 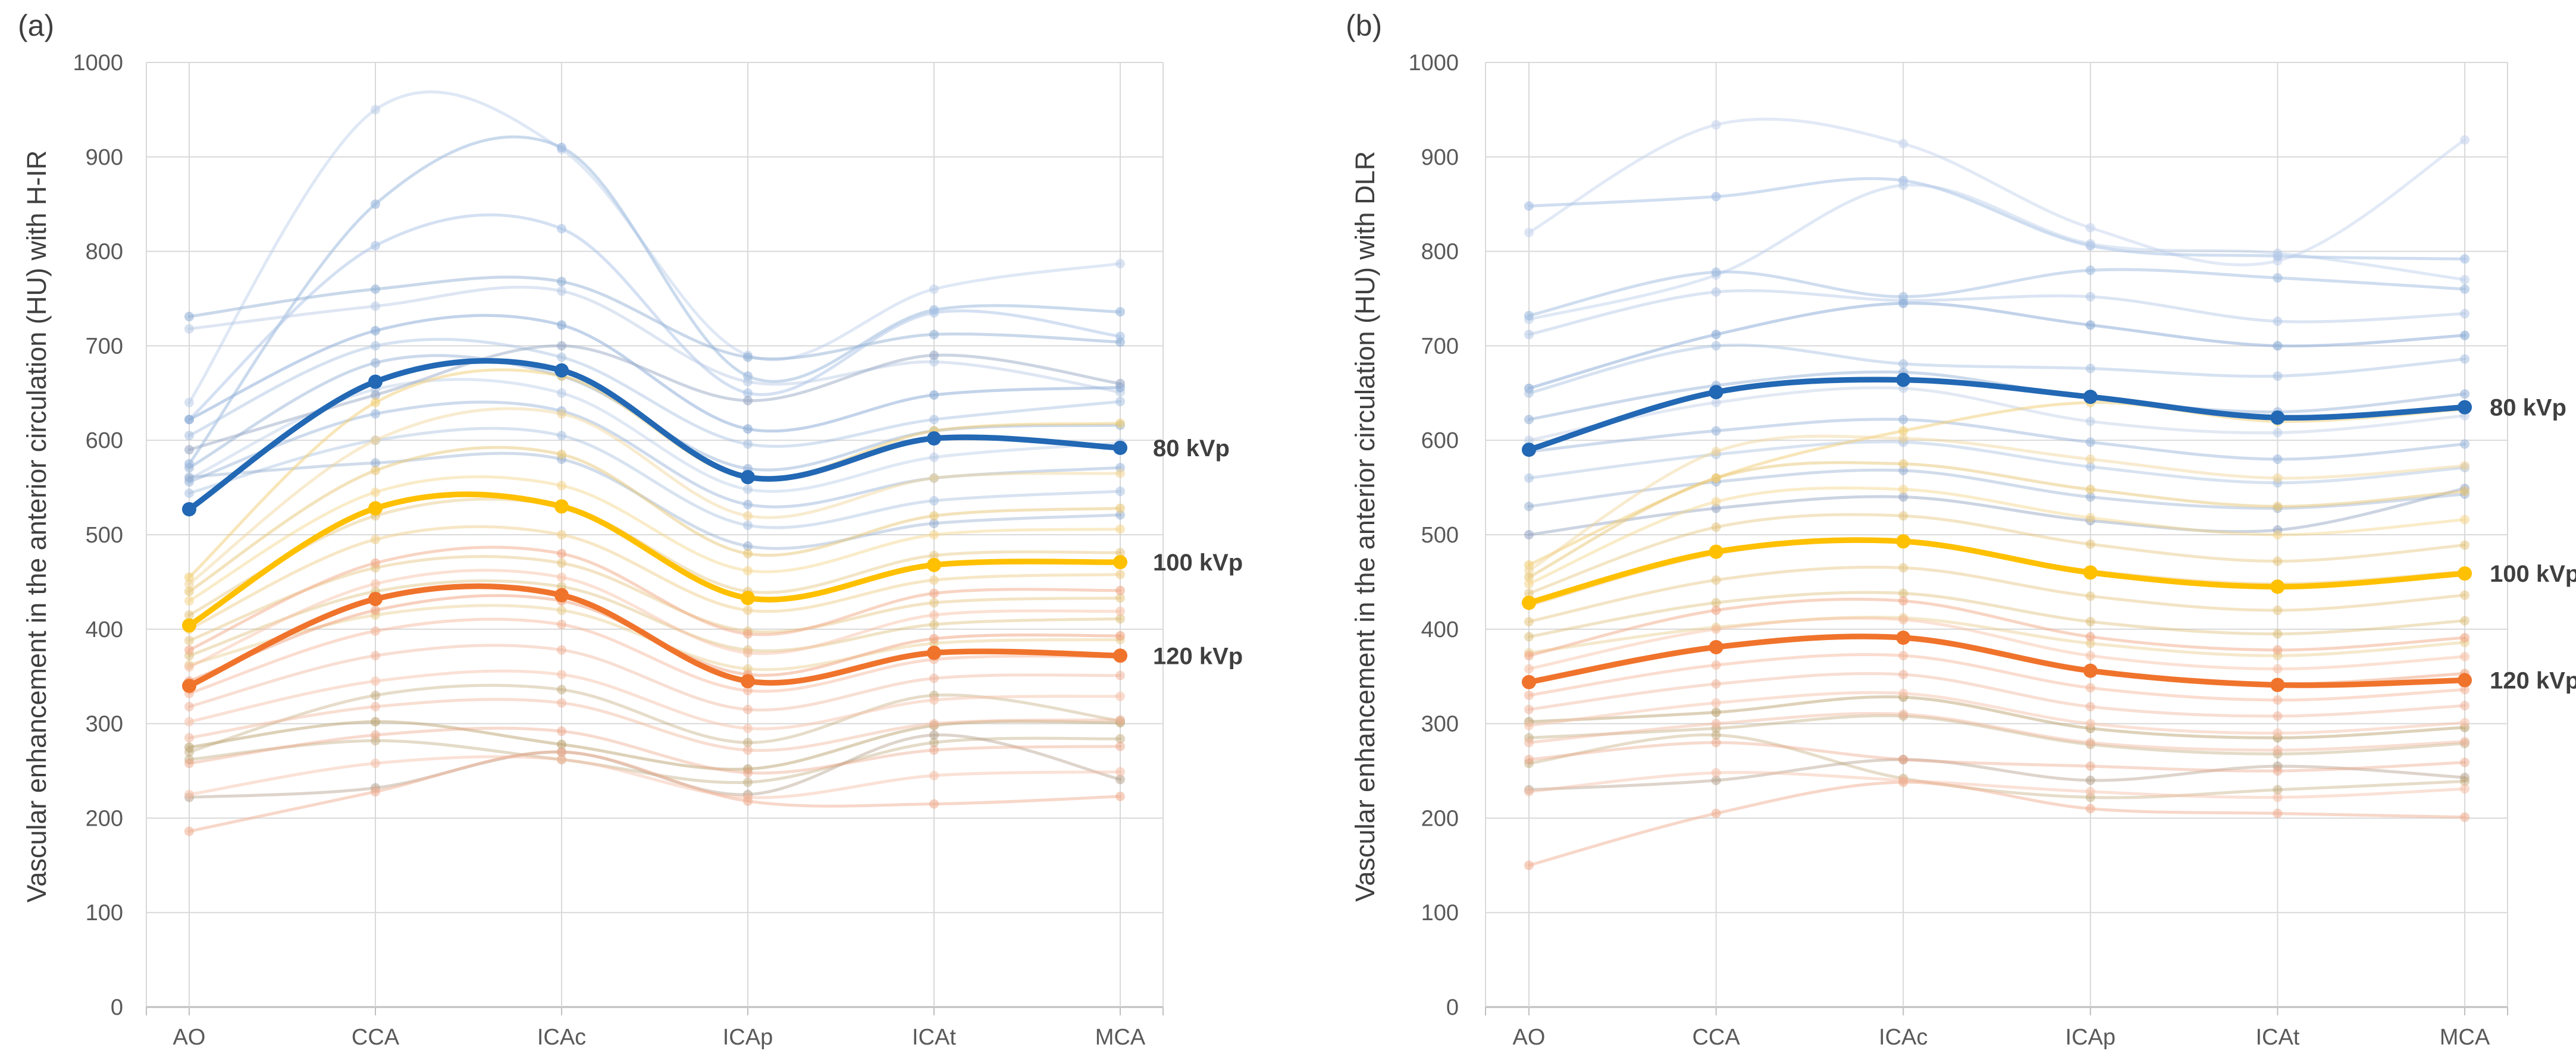 What do you see at coordinates (1433, 63) in the screenshot?
I see `y-tick-label-1000: 1000` at bounding box center [1433, 63].